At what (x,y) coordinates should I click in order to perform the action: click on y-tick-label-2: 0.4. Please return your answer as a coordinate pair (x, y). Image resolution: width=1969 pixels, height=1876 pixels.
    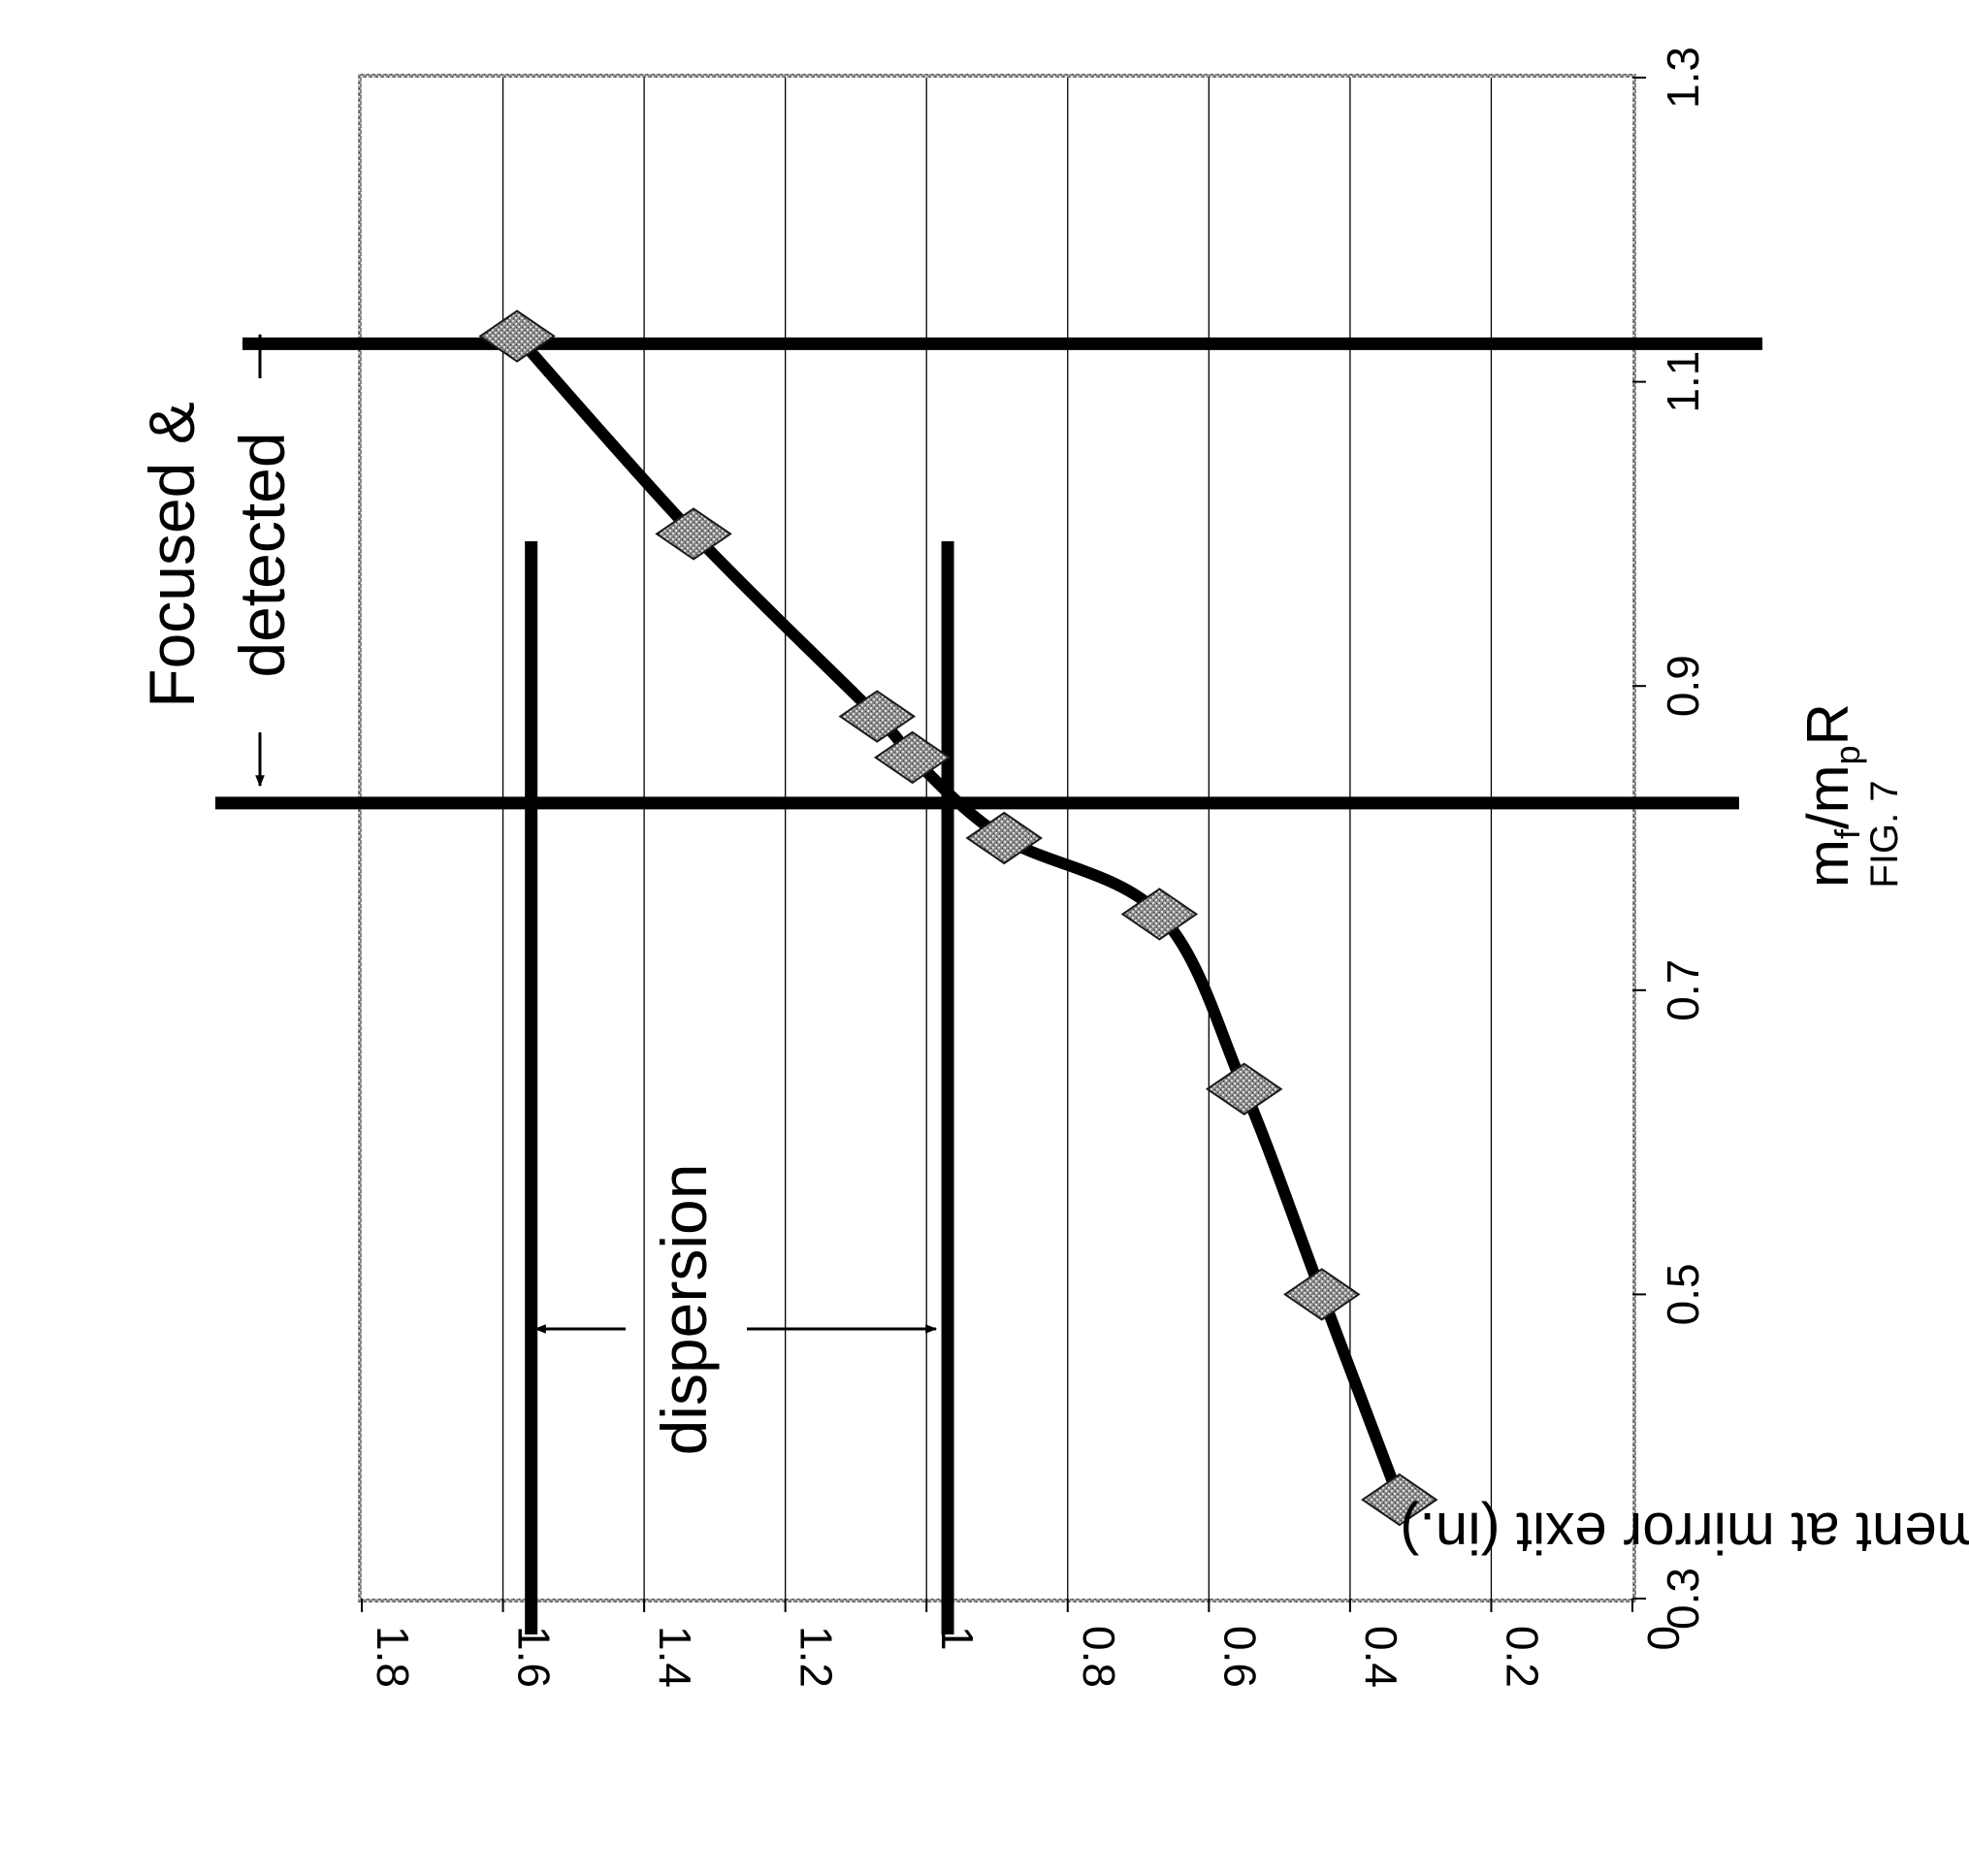
    Looking at the image, I should click on (1381, 1657).